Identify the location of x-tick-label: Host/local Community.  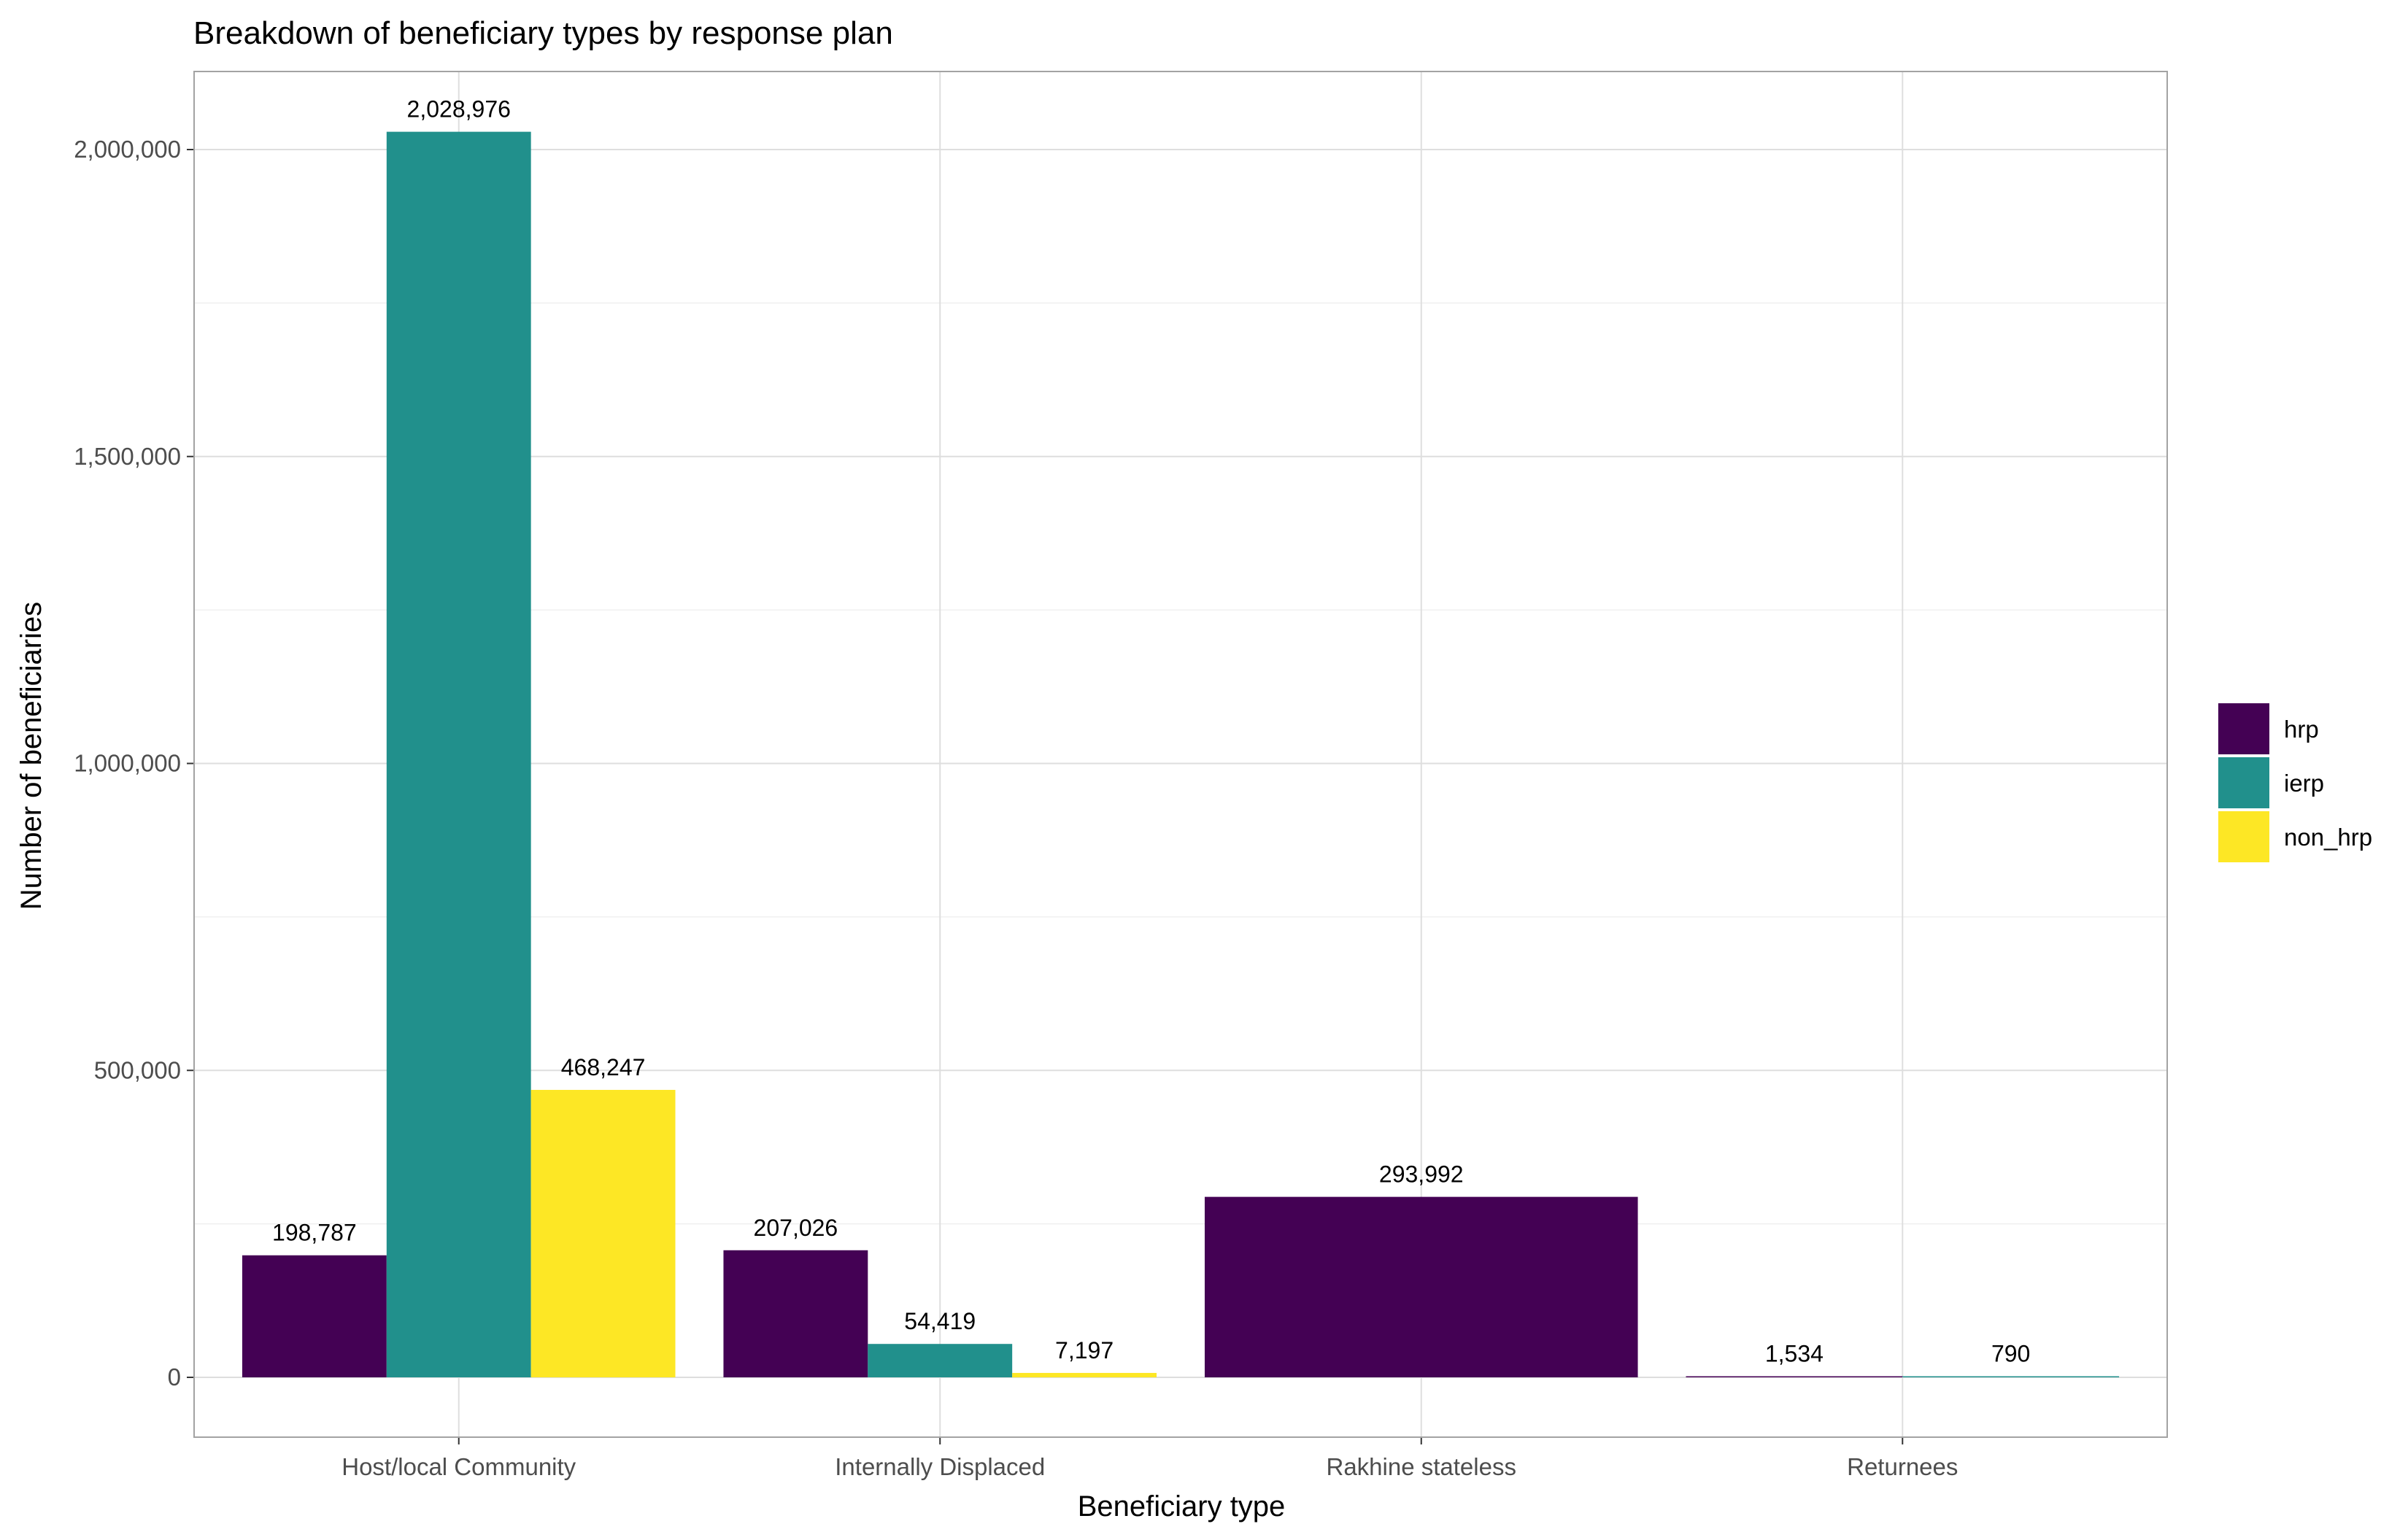
(458, 1467).